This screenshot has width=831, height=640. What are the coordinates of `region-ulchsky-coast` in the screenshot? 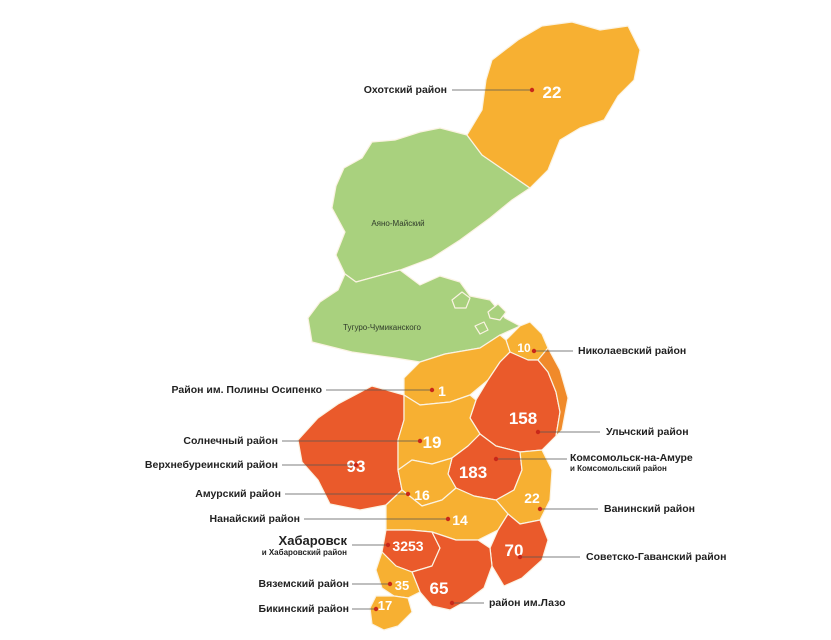 It's located at (553, 392).